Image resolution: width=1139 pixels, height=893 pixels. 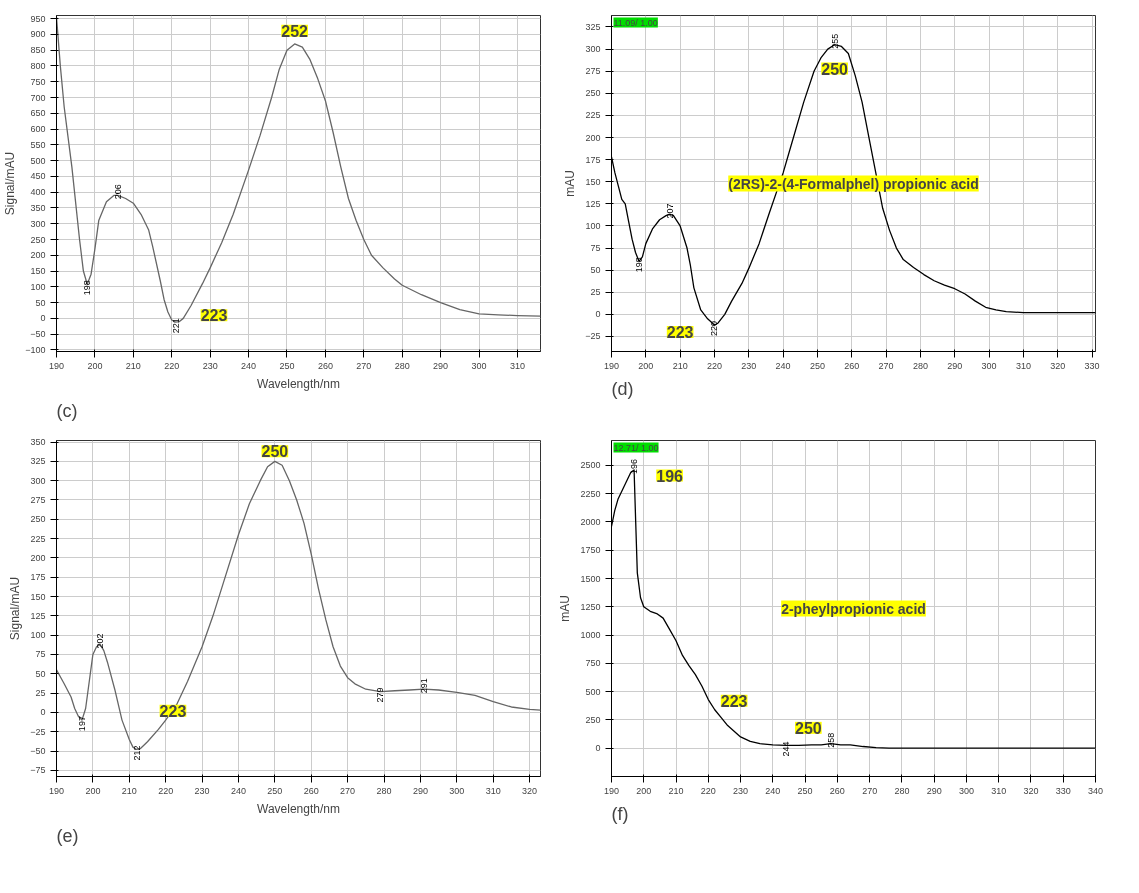 I want to click on y-tick-label: 900, so click(x=38, y=34).